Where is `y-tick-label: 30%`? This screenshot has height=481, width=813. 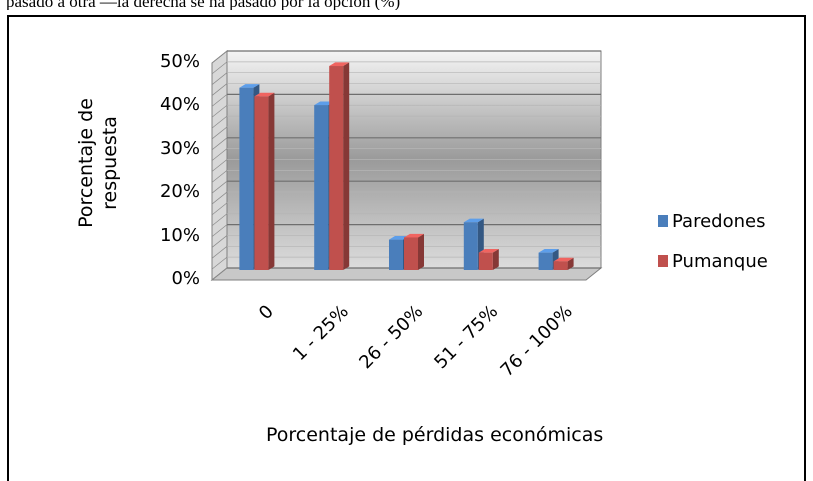
y-tick-label: 30% is located at coordinates (179, 148).